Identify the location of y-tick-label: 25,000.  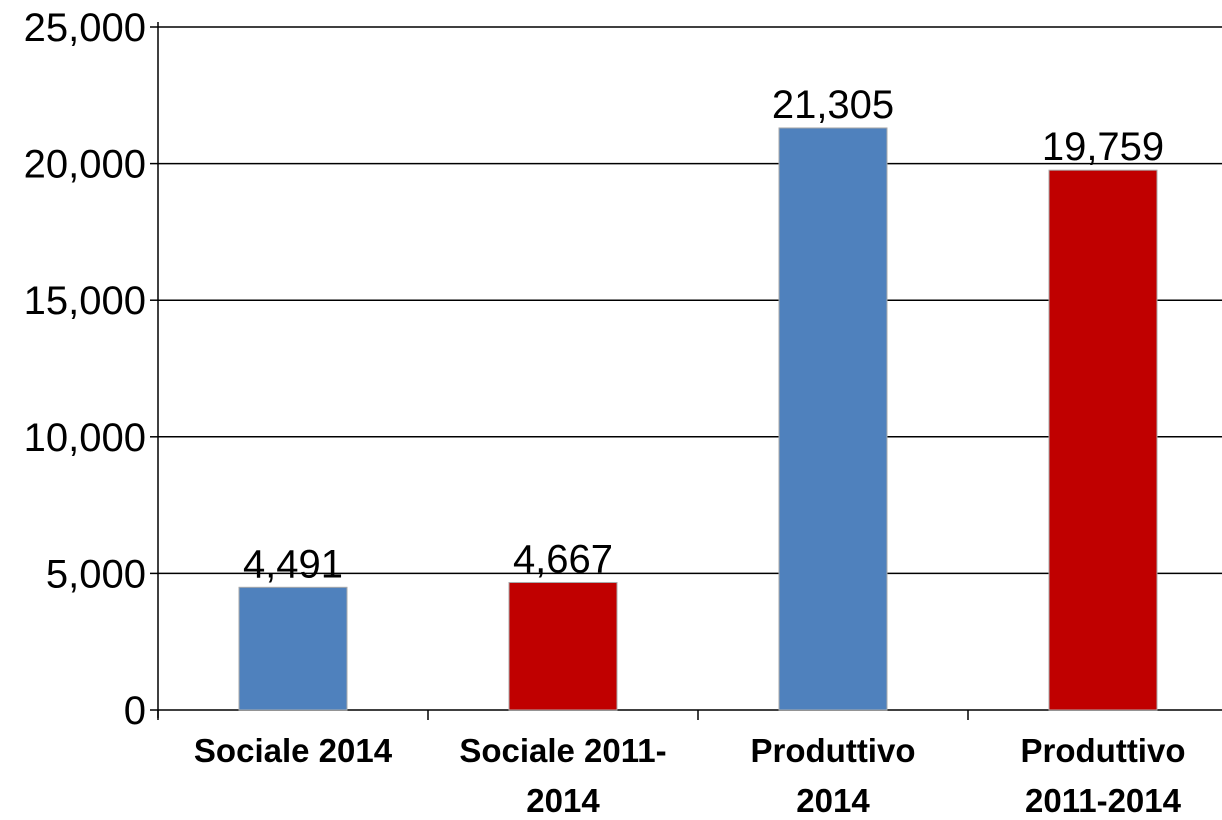
(85, 28).